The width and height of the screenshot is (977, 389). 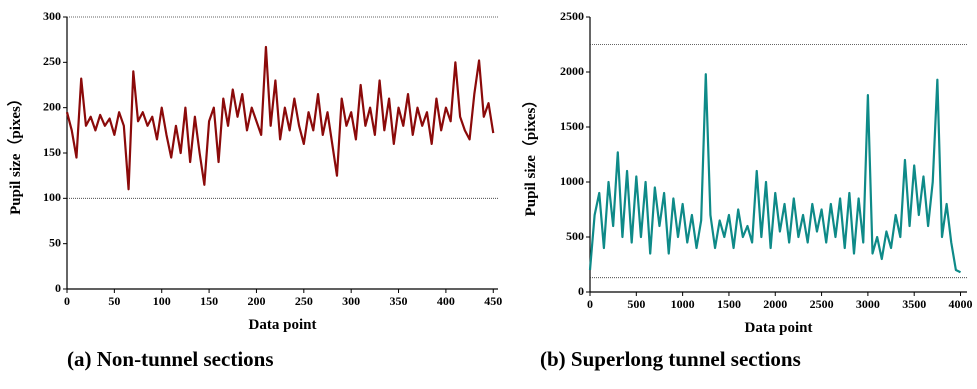 What do you see at coordinates (683, 304) in the screenshot?
I see `x-tick-label: 1000` at bounding box center [683, 304].